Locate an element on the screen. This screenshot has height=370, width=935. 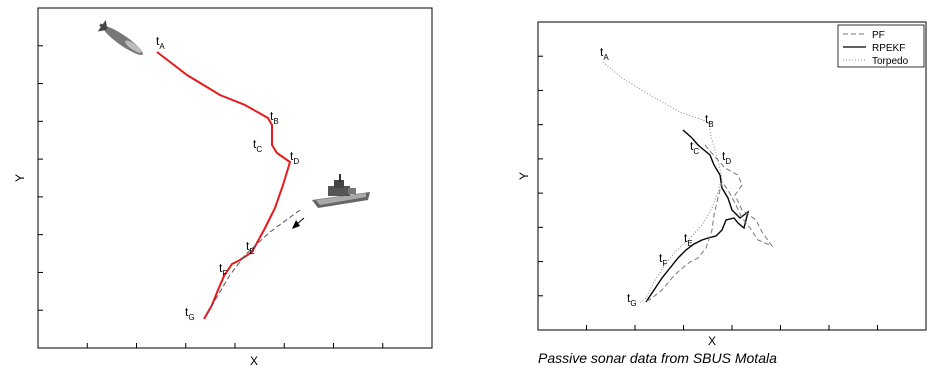
legend: PF RPEKF Torpedo is located at coordinates (881, 46).